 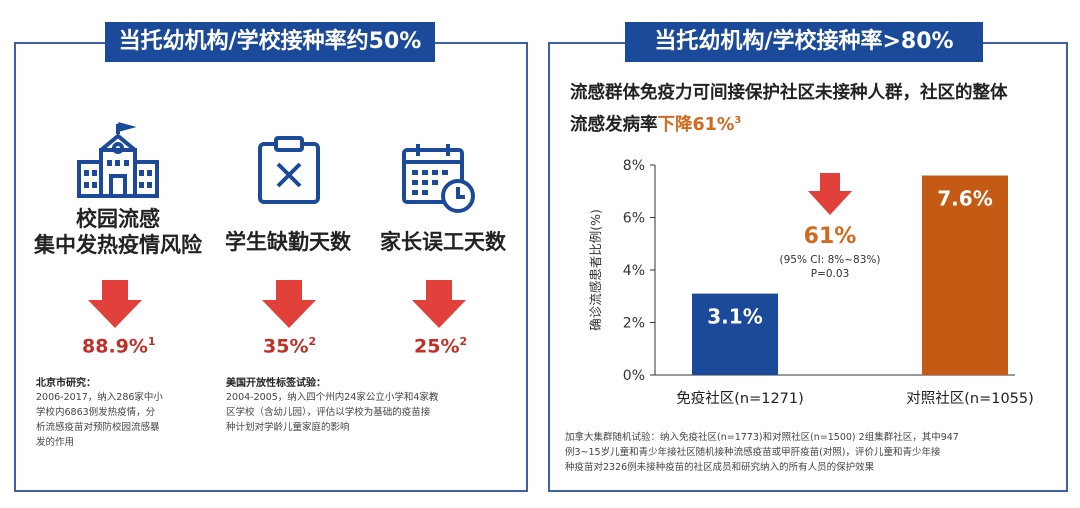 I want to click on note2-title: 美国开放性标签试验：, so click(x=276, y=383).